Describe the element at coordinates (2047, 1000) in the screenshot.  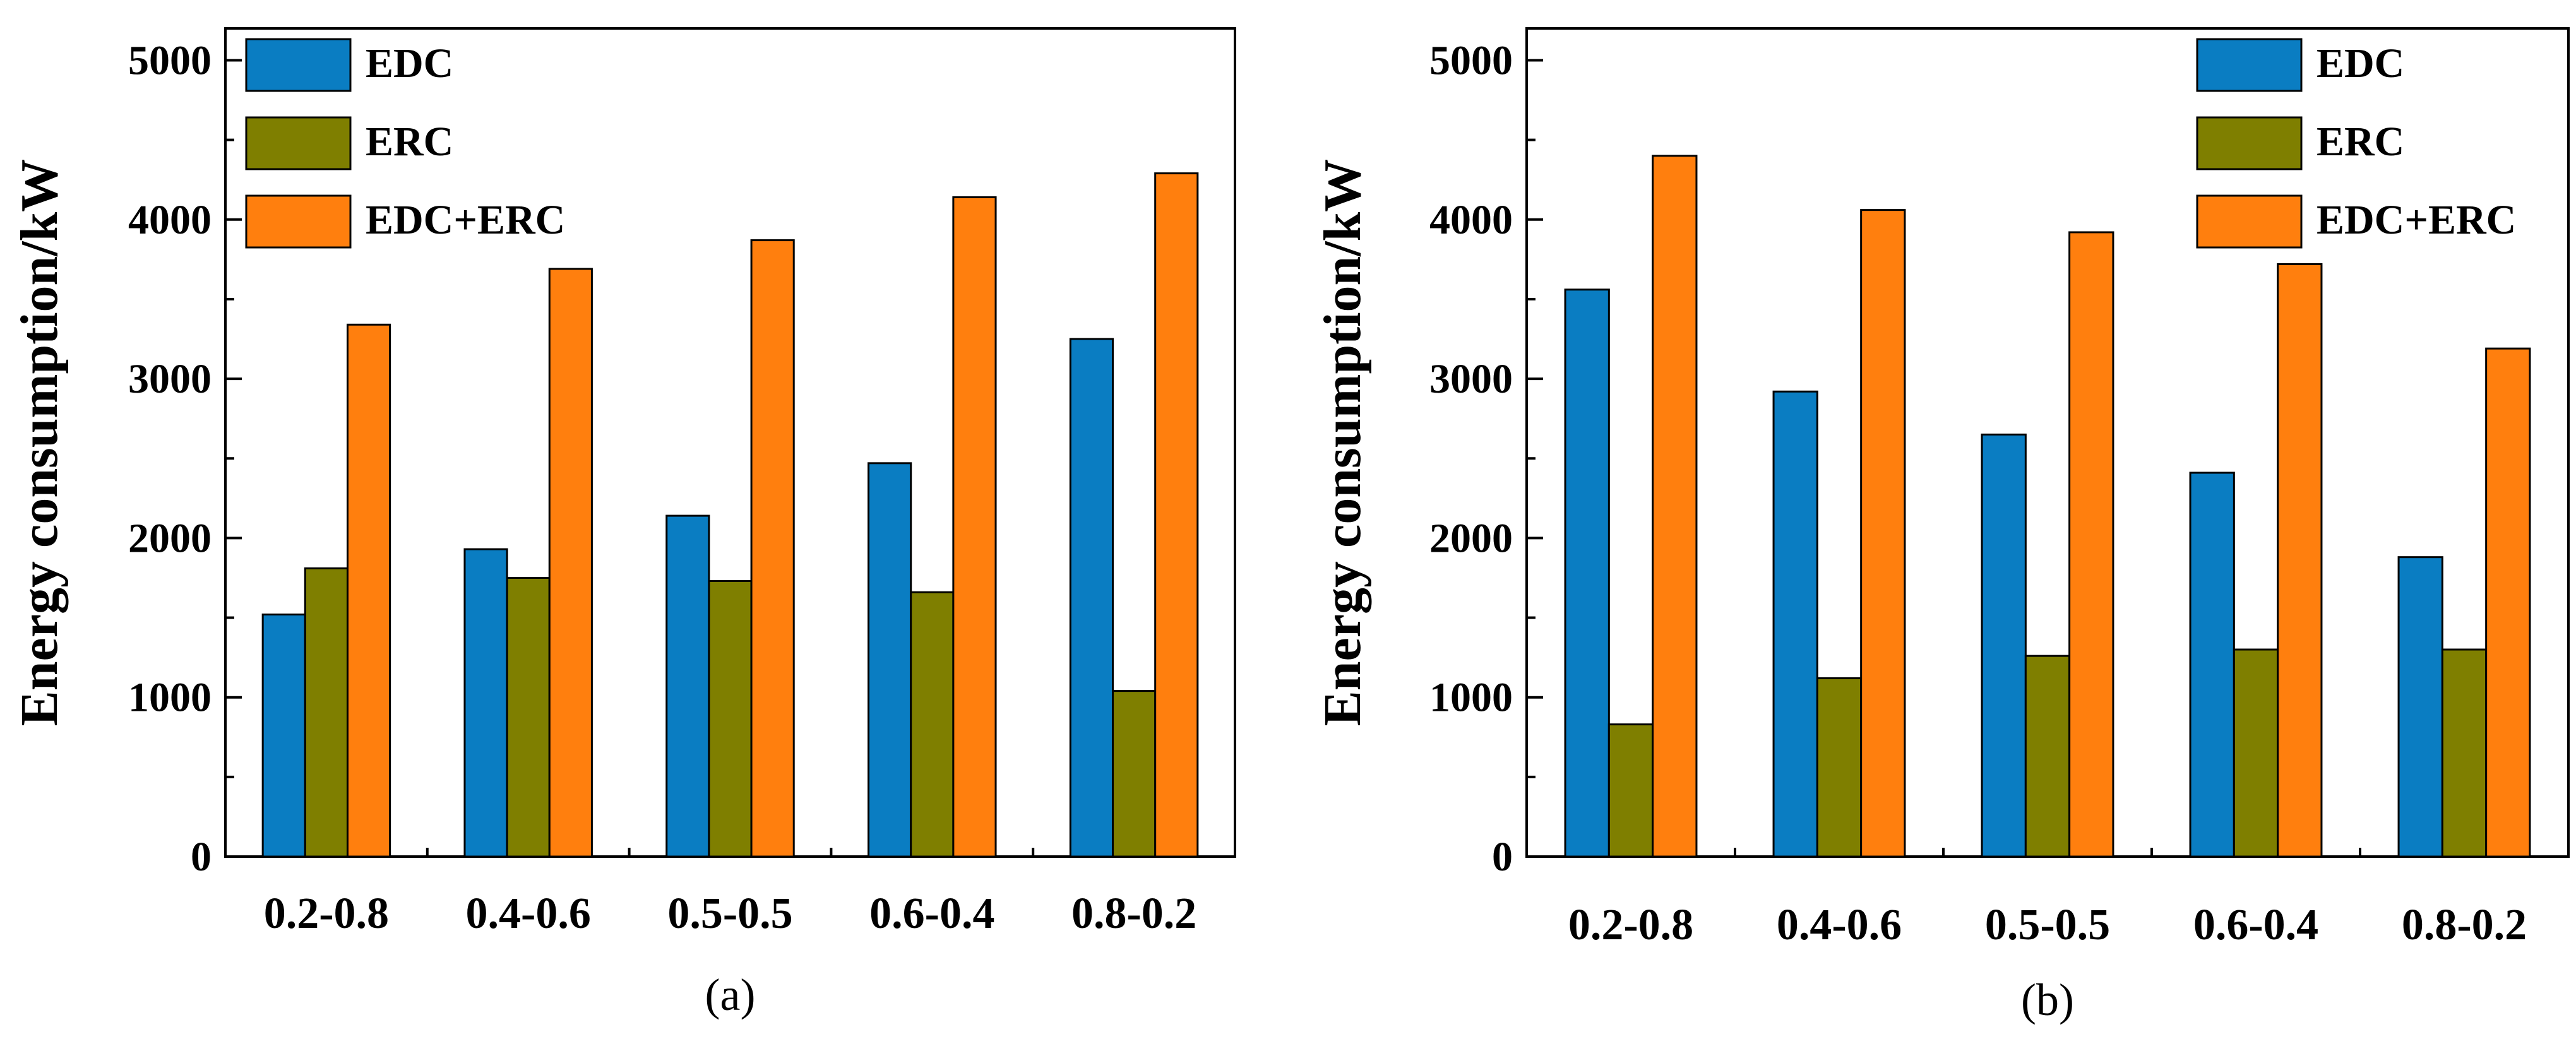
I see `panel-label: (b)` at that location.